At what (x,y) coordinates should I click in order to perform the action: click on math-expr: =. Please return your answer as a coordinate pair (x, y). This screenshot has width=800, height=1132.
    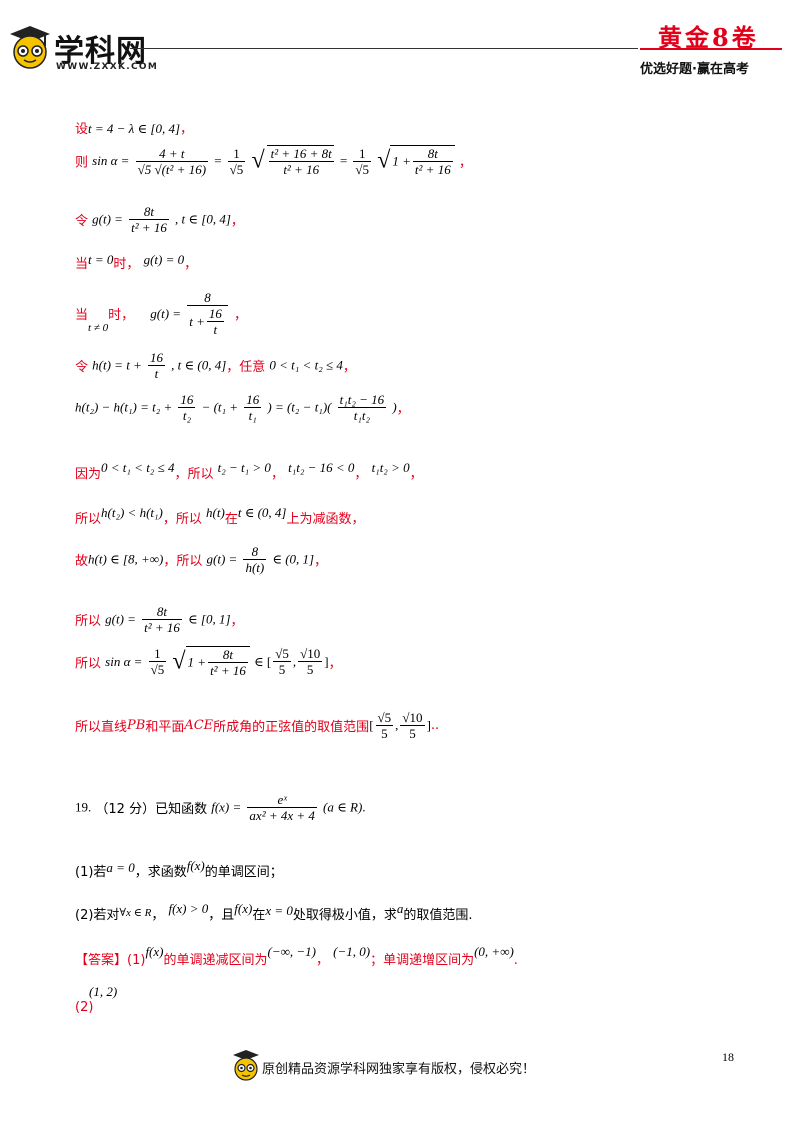
    Looking at the image, I should click on (343, 160).